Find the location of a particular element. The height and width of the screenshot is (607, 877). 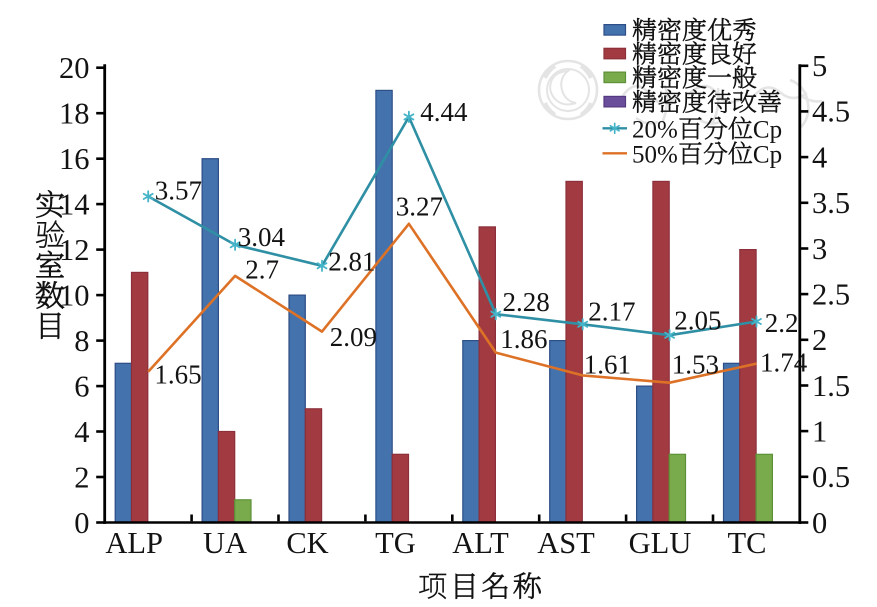

svg-text: 2.05 is located at coordinates (697, 321).